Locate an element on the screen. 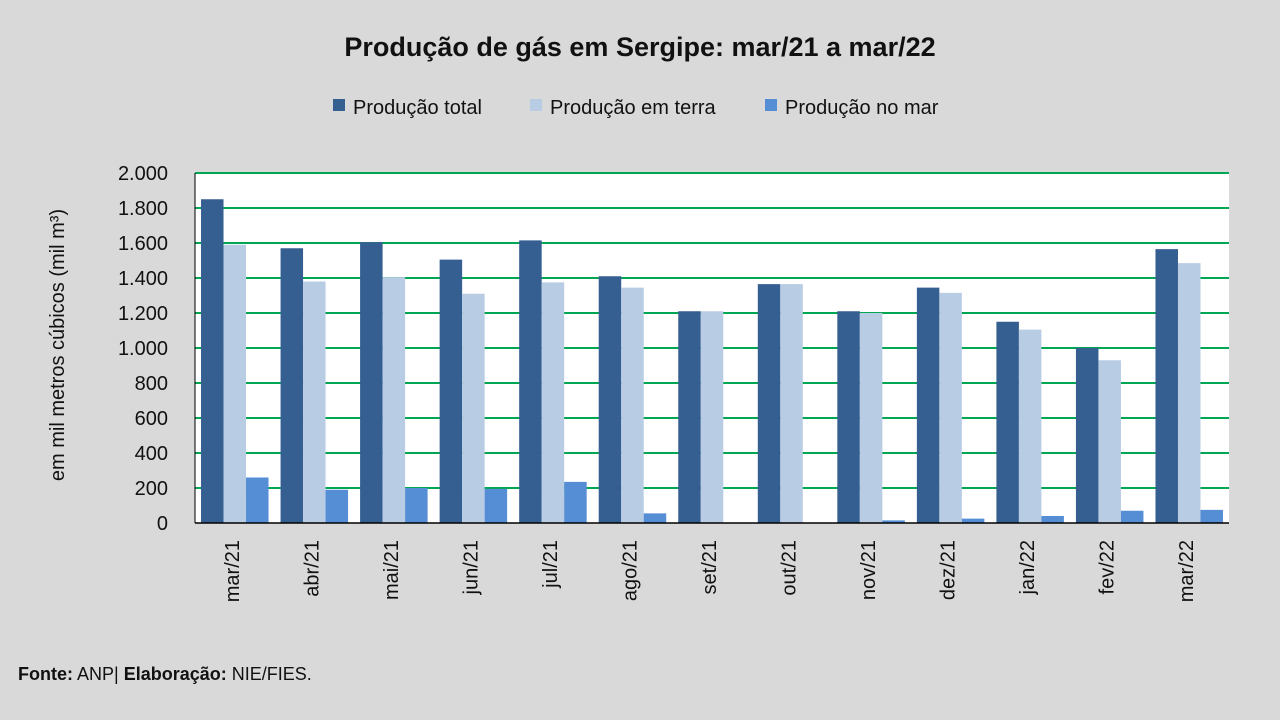 Image resolution: width=1280 pixels, height=720 pixels. y-tick-label: 1.600 is located at coordinates (143, 244).